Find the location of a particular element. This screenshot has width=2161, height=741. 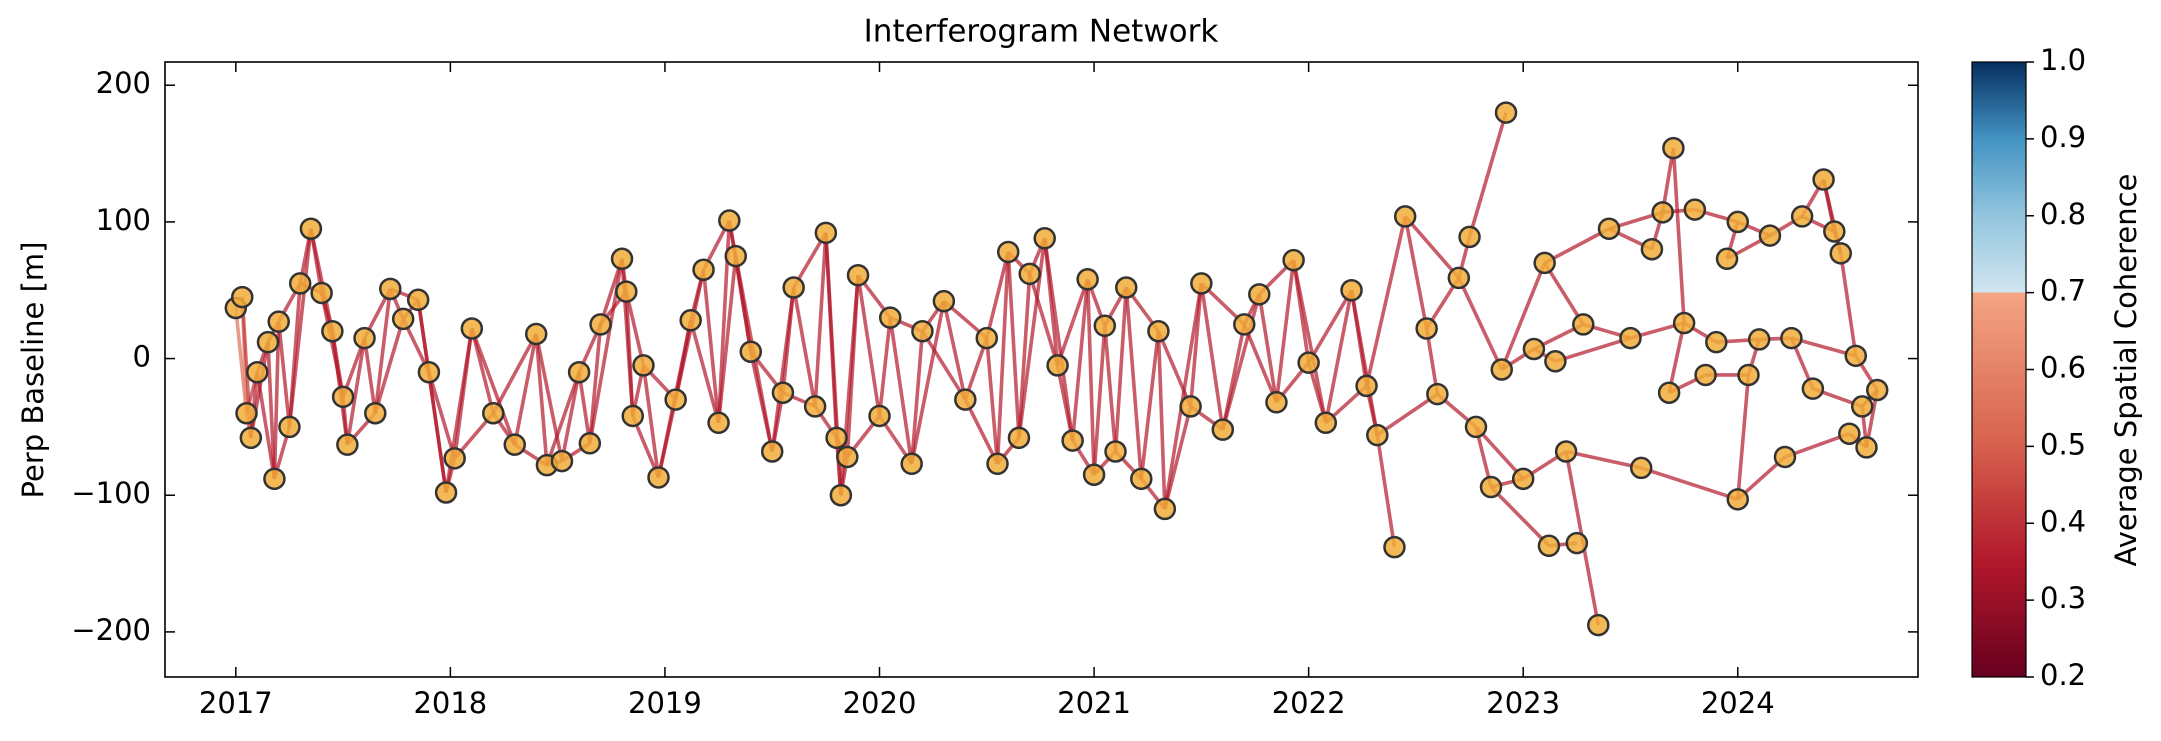

colorbar-tick-label: 0.4 is located at coordinates (2063, 521).